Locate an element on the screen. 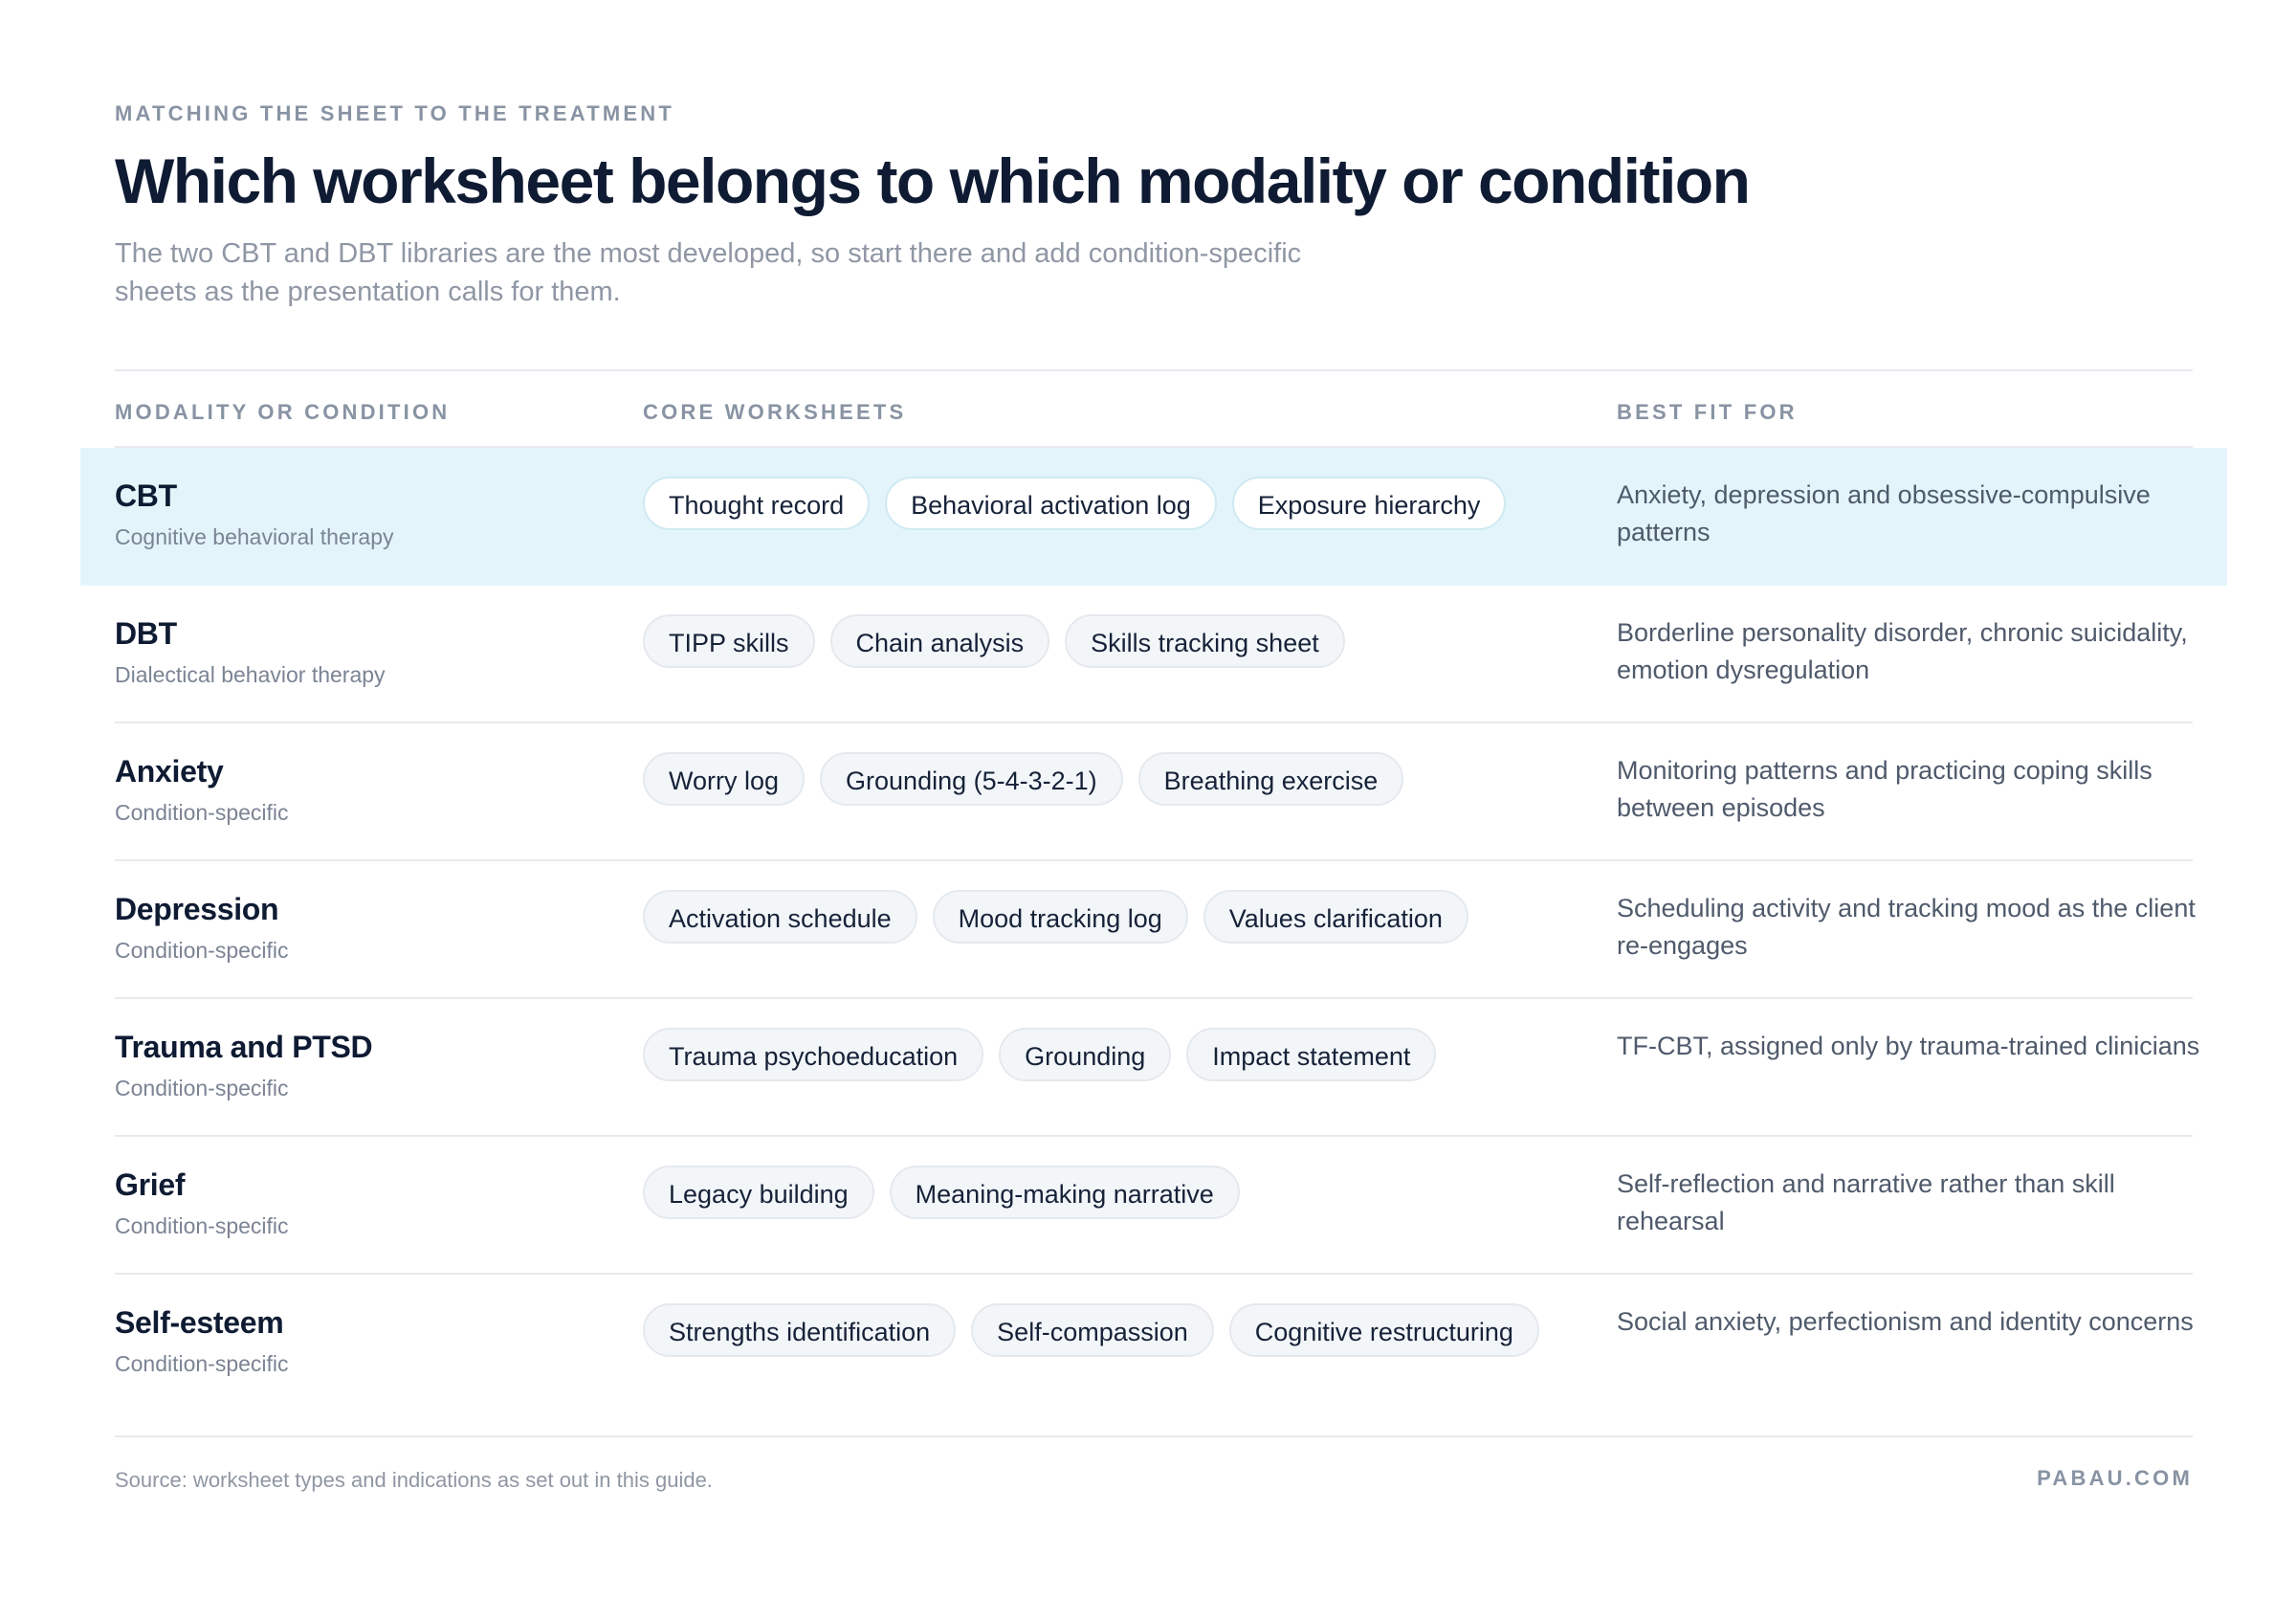 The height and width of the screenshot is (1600, 2296). worksheet-chip: Breathing exercise is located at coordinates (1271, 779).